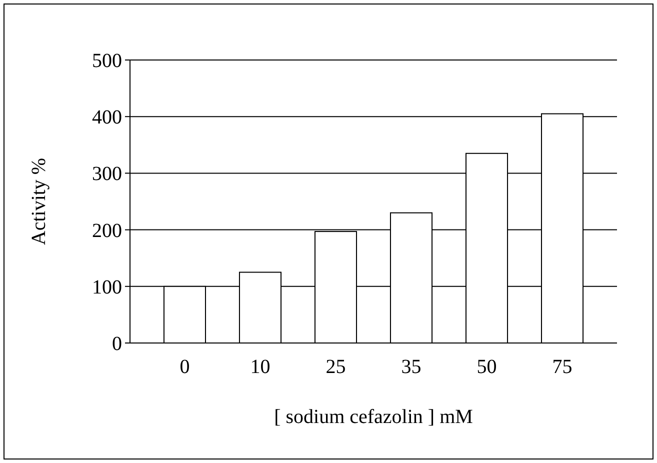 The width and height of the screenshot is (657, 463). I want to click on x-tick-label: 25, so click(336, 367).